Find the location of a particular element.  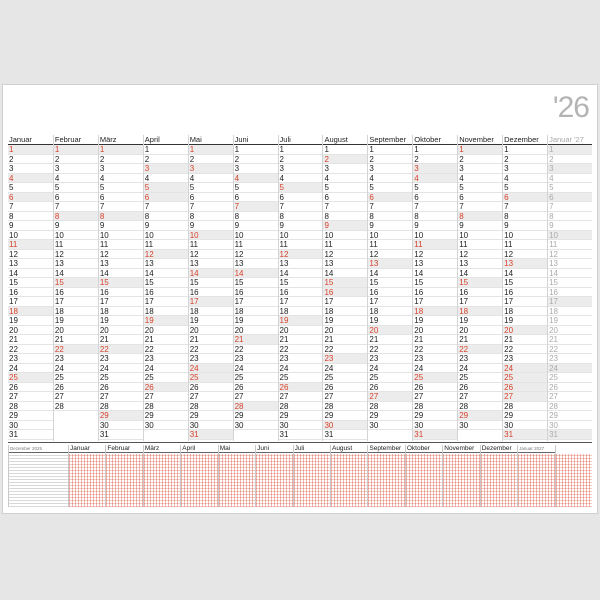

day-row: 16 is located at coordinates (165, 292).